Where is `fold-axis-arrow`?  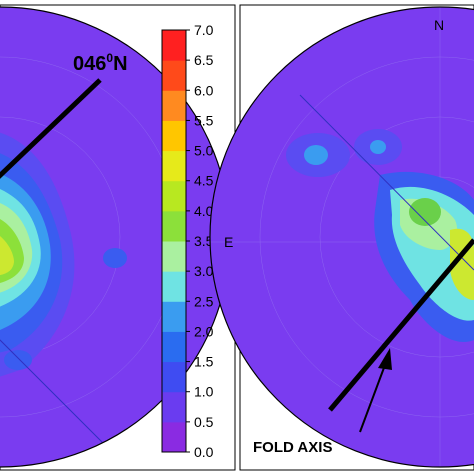 fold-axis-arrow is located at coordinates (375, 390).